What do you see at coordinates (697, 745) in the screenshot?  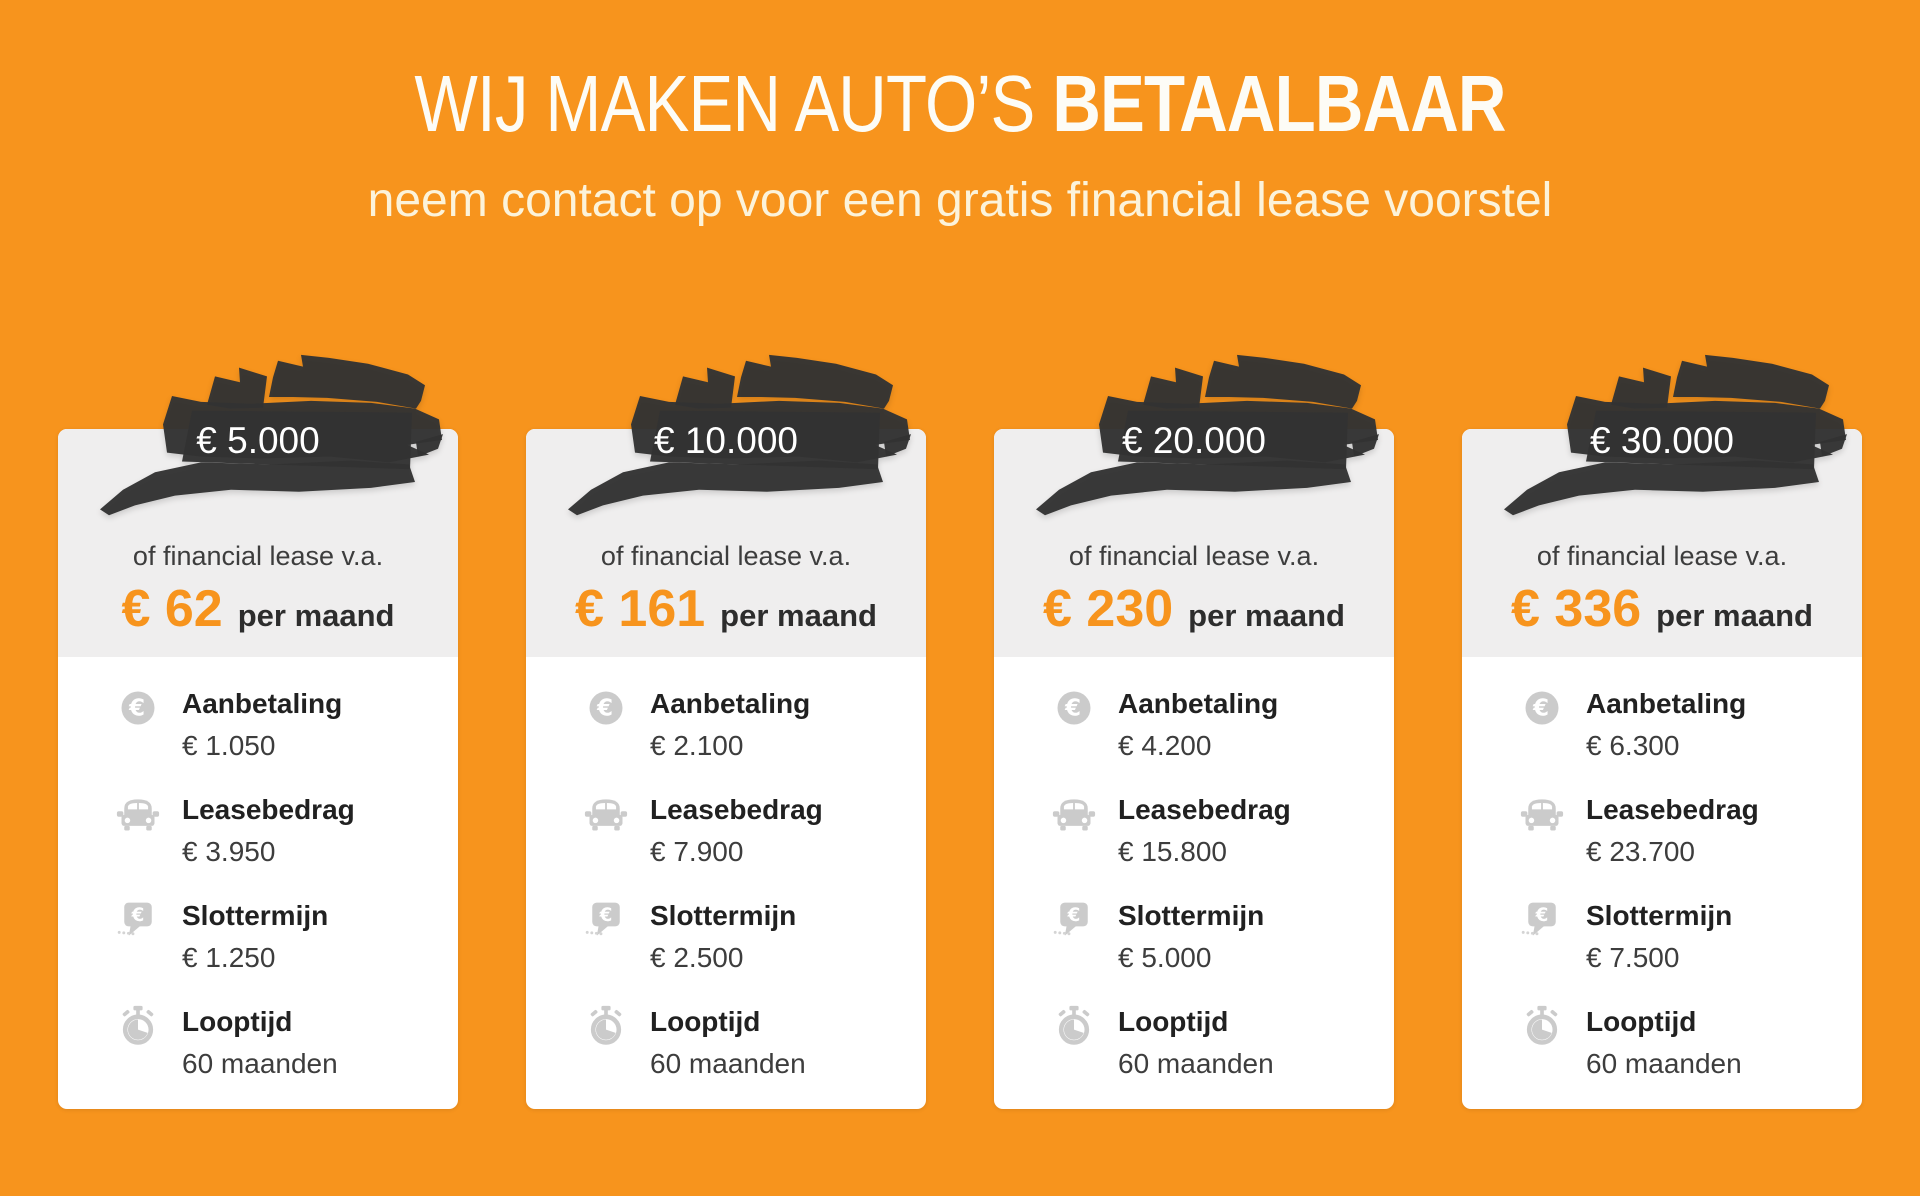 I see `detail-value: € 2.100` at bounding box center [697, 745].